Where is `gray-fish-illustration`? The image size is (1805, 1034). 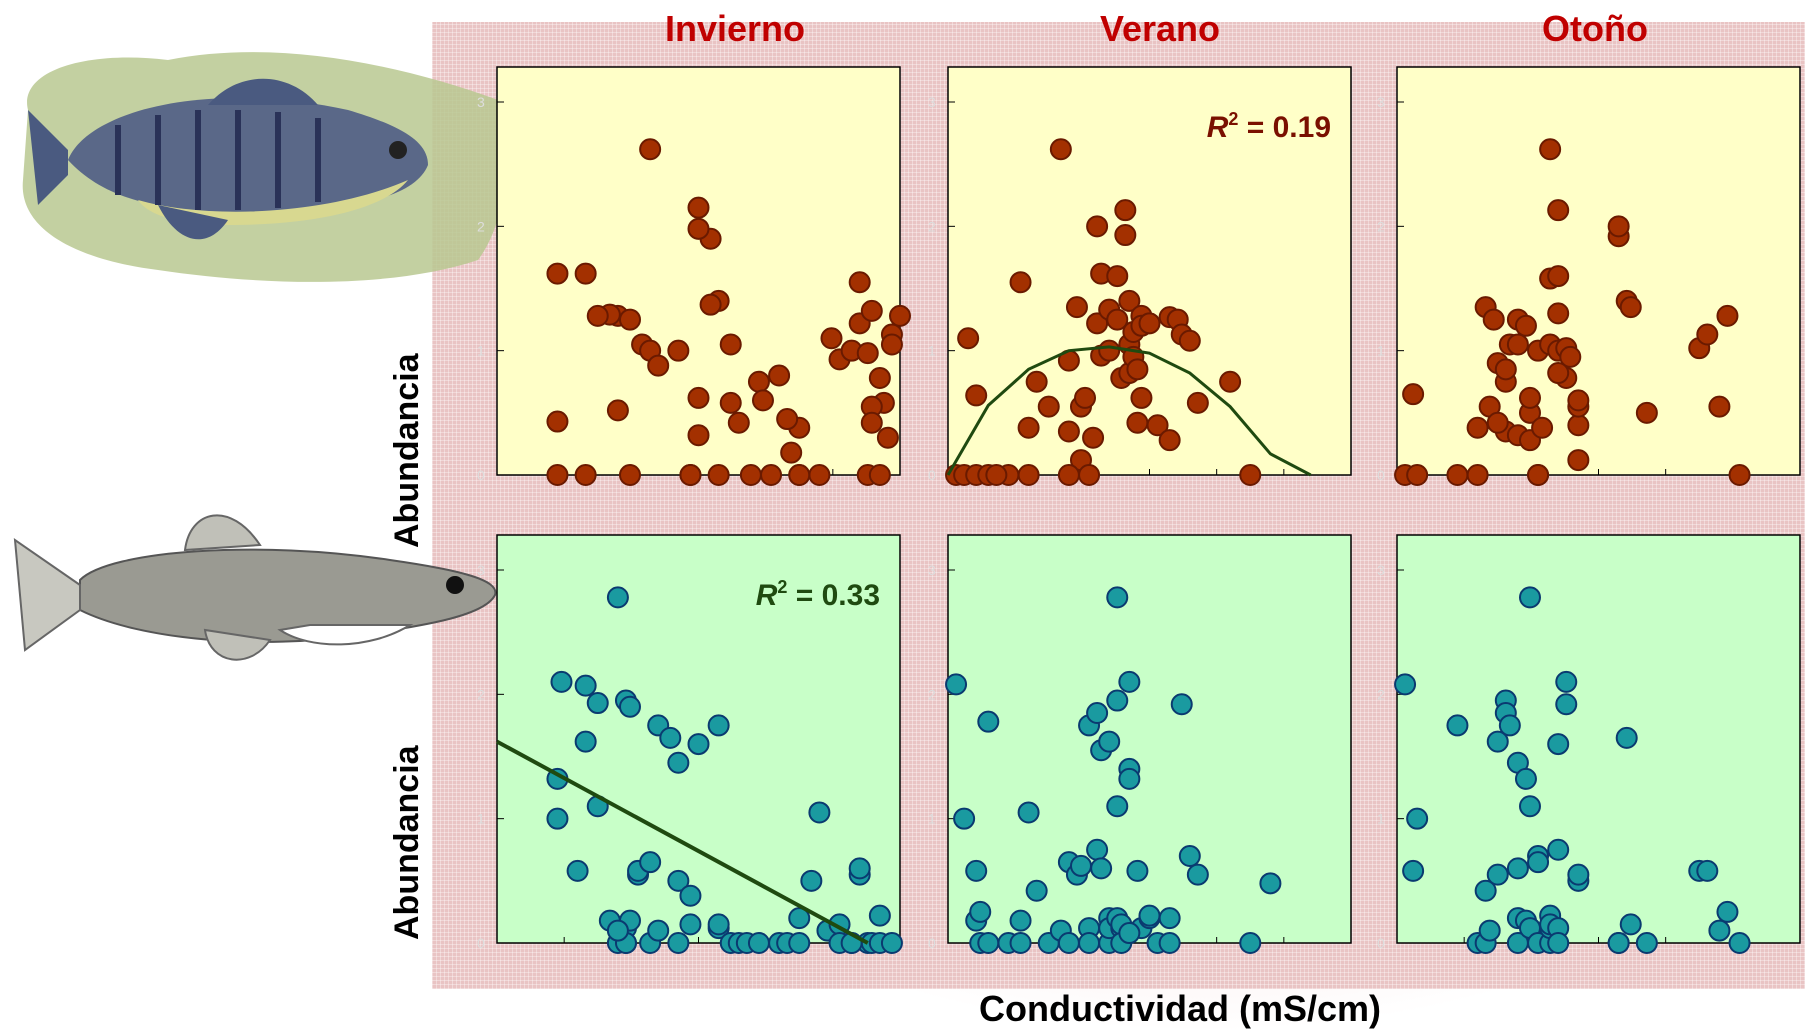
gray-fish-illustration is located at coordinates (255, 587).